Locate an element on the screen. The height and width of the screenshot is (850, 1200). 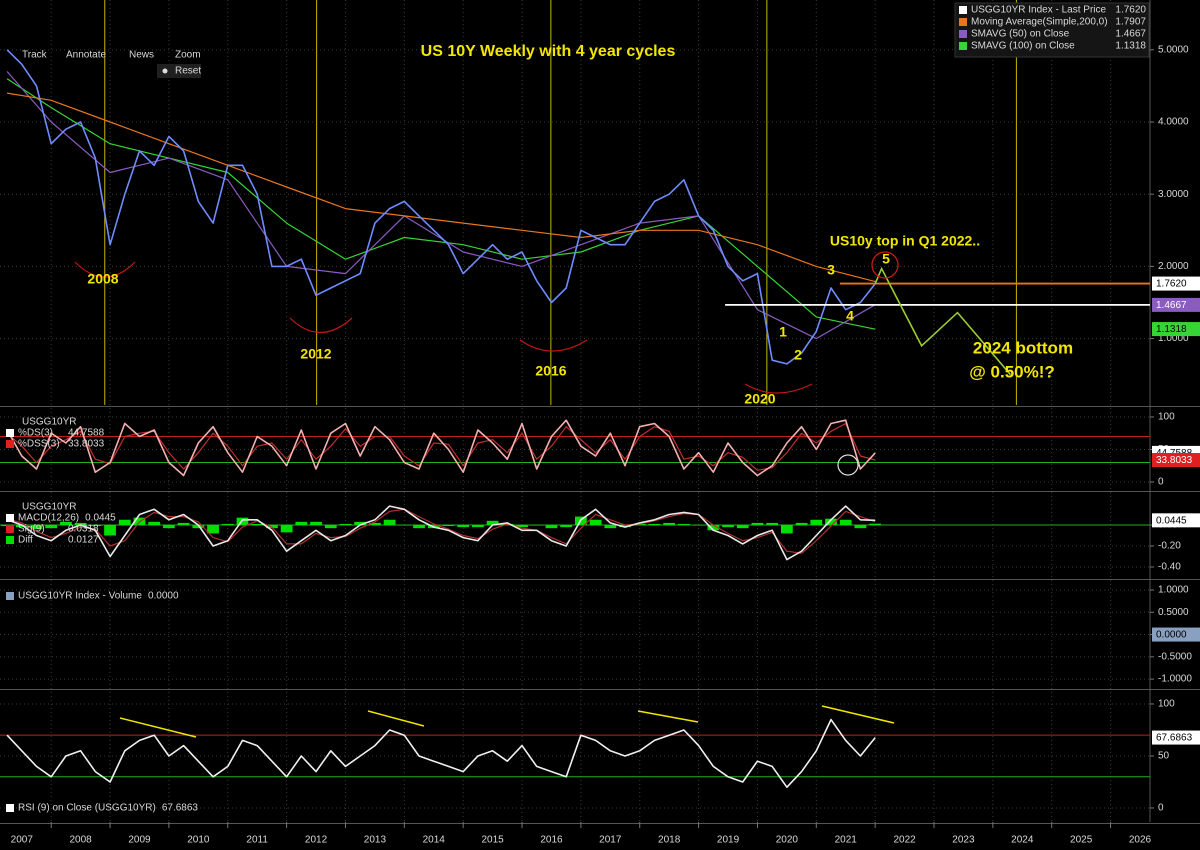
legend-label: Moving Average(Simple,200,0) is located at coordinates (1039, 22).